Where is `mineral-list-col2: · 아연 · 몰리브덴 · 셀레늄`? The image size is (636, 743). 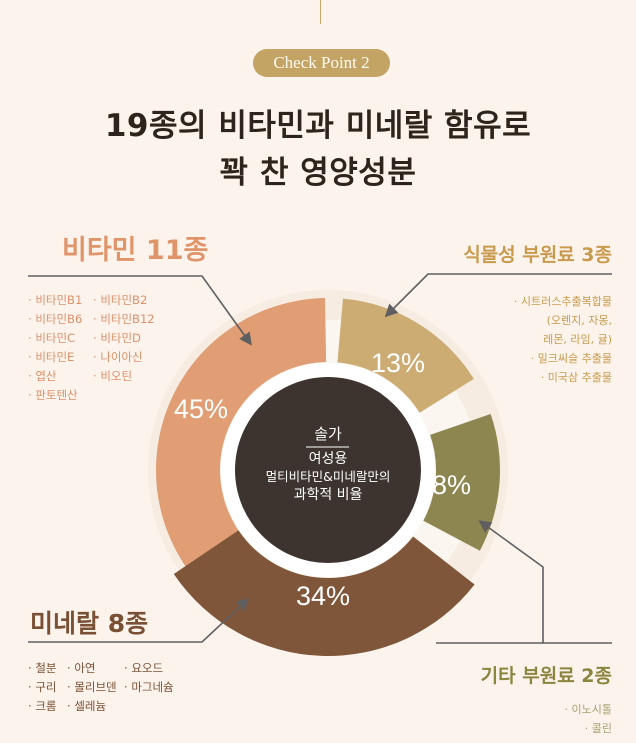 mineral-list-col2: · 아연 · 몰리브덴 · 셀레늄 is located at coordinates (92, 687).